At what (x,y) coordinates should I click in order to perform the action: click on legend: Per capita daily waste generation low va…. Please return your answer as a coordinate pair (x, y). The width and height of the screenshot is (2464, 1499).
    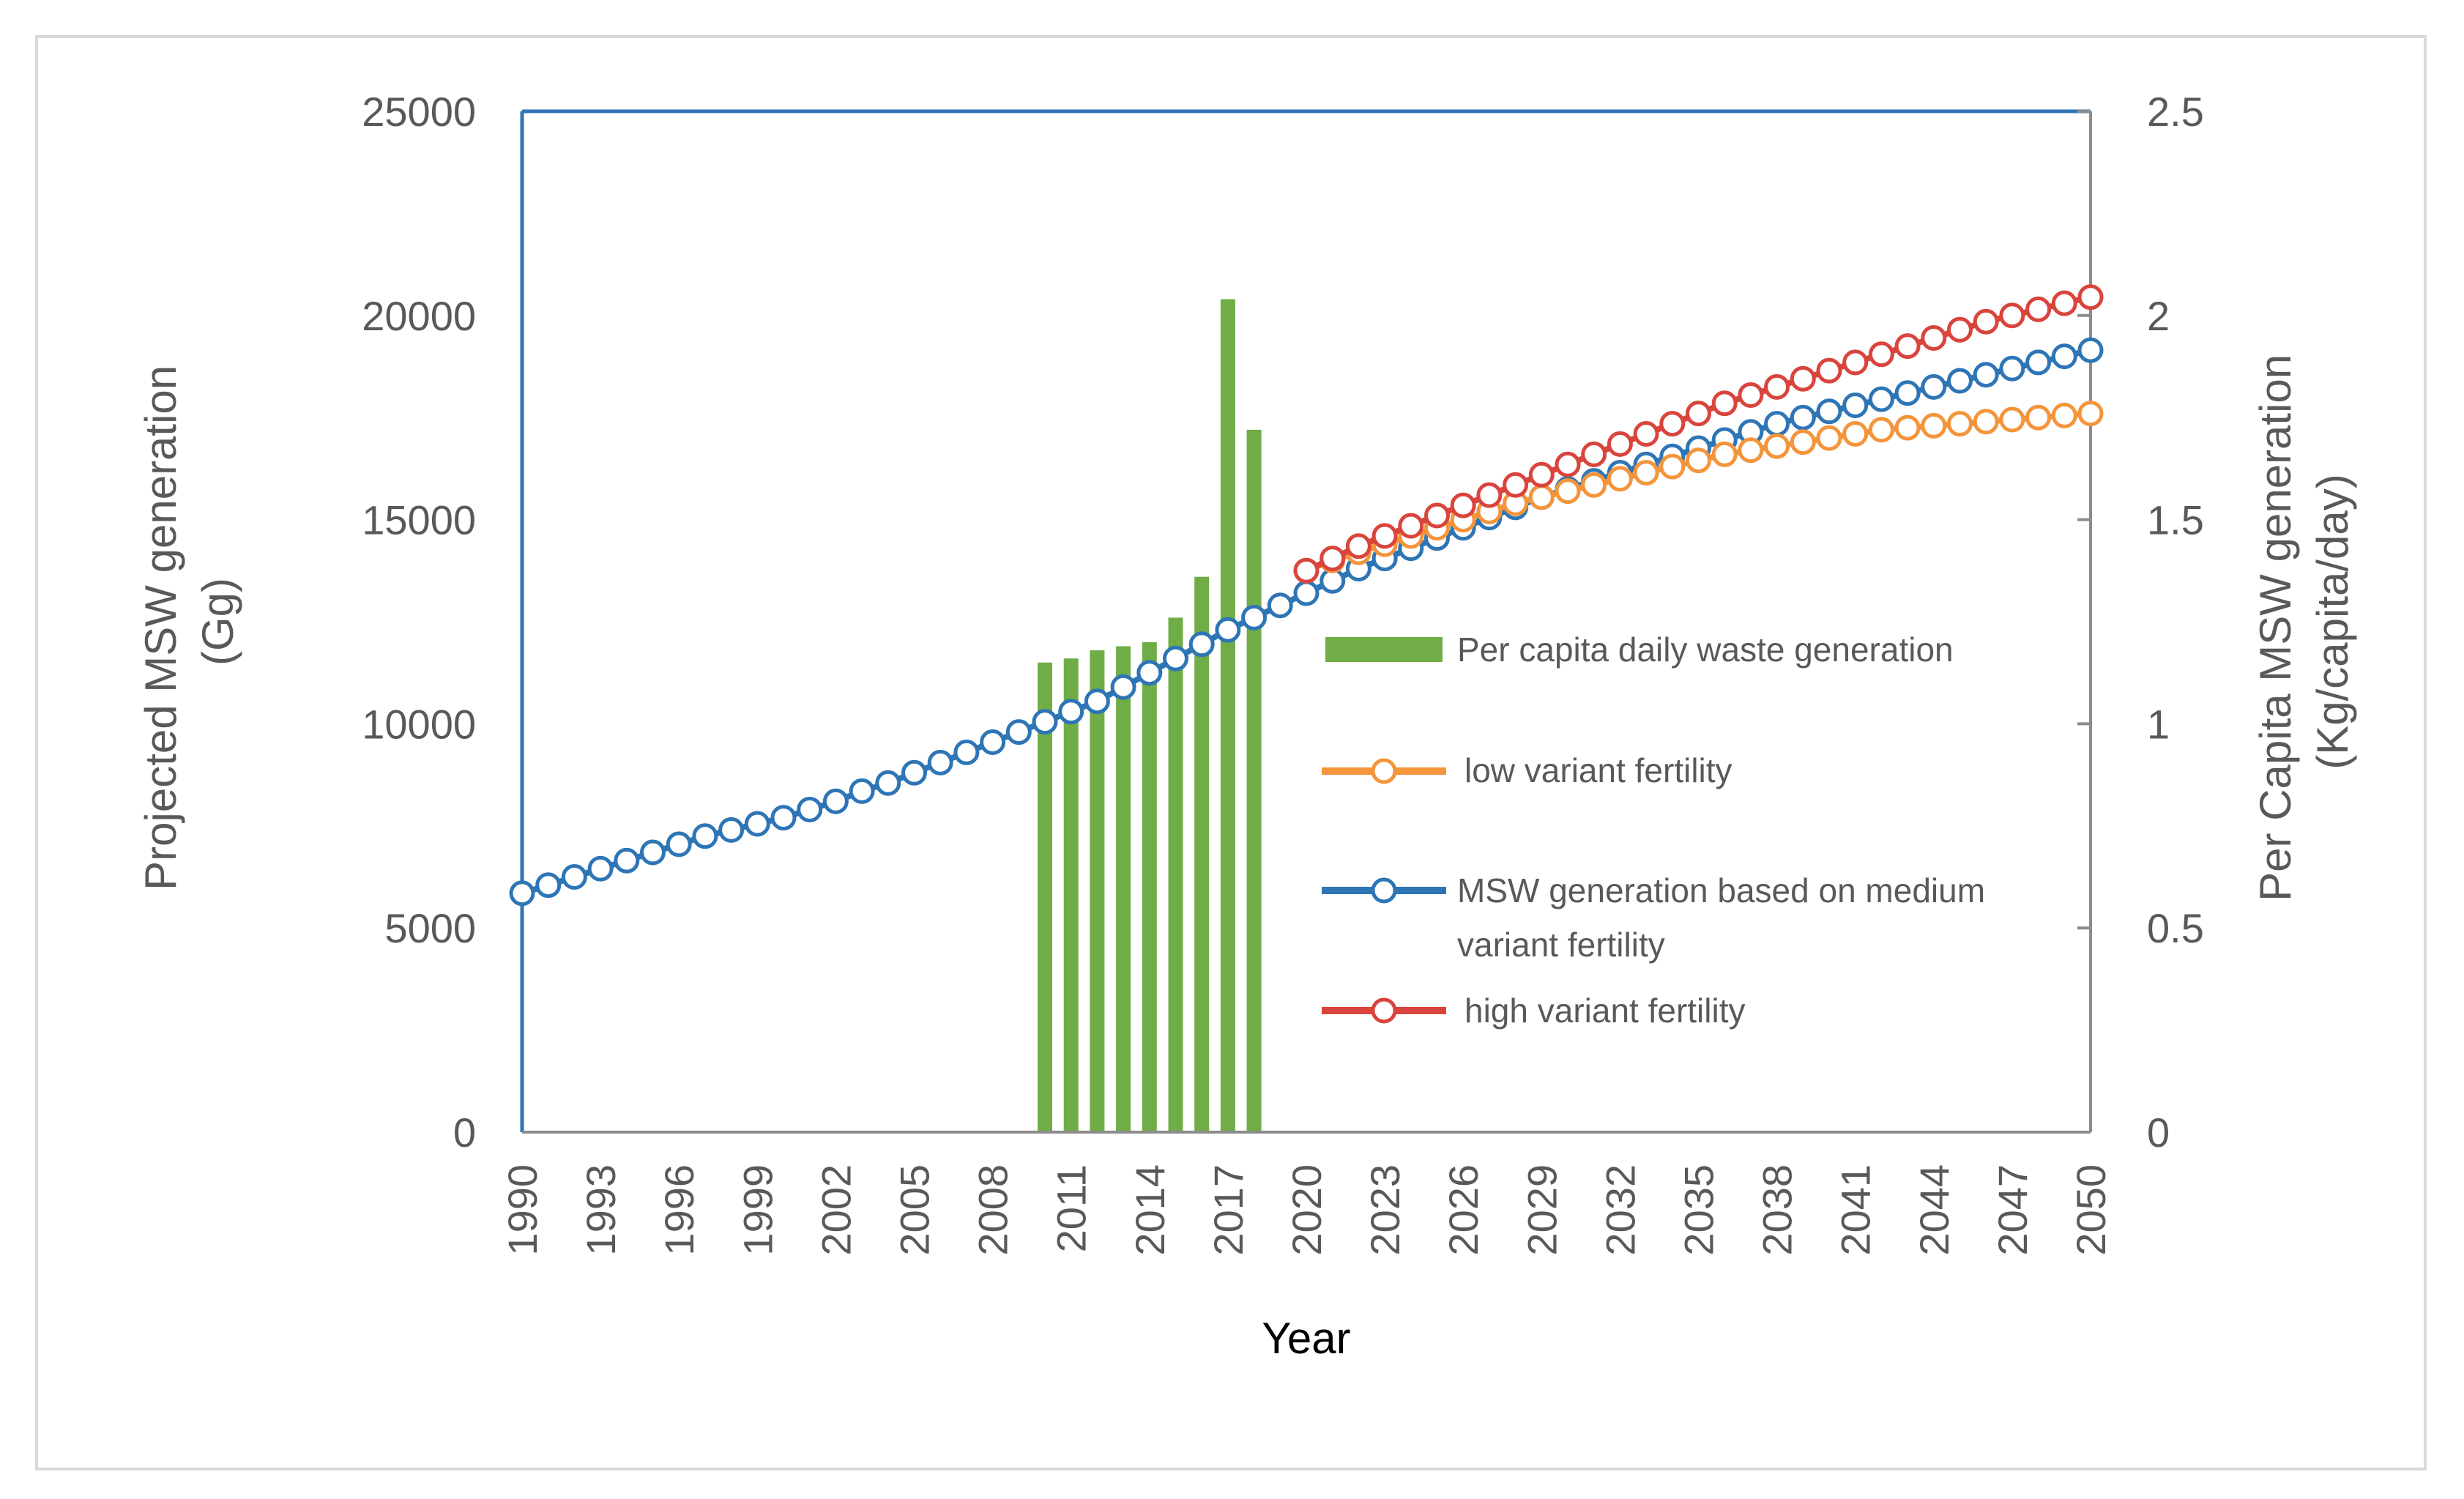
    Looking at the image, I should click on (1654, 830).